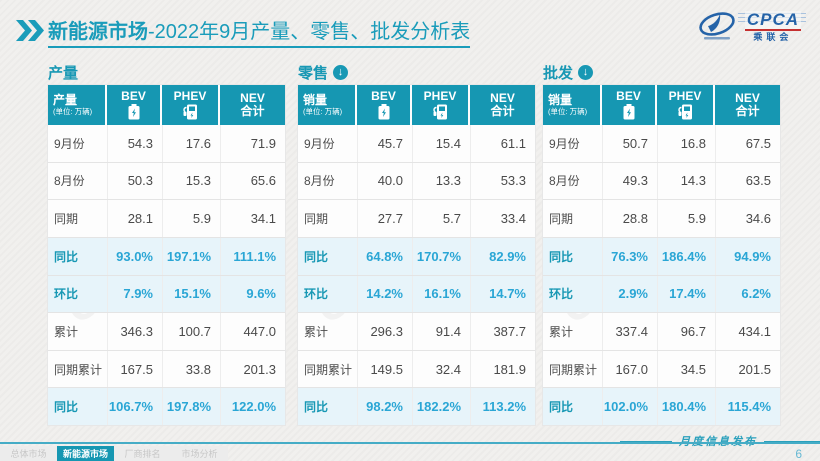 The width and height of the screenshot is (820, 461). What do you see at coordinates (661, 218) in the screenshot?
I see `table-row: 同期 28.8 5.9 34.6` at bounding box center [661, 218].